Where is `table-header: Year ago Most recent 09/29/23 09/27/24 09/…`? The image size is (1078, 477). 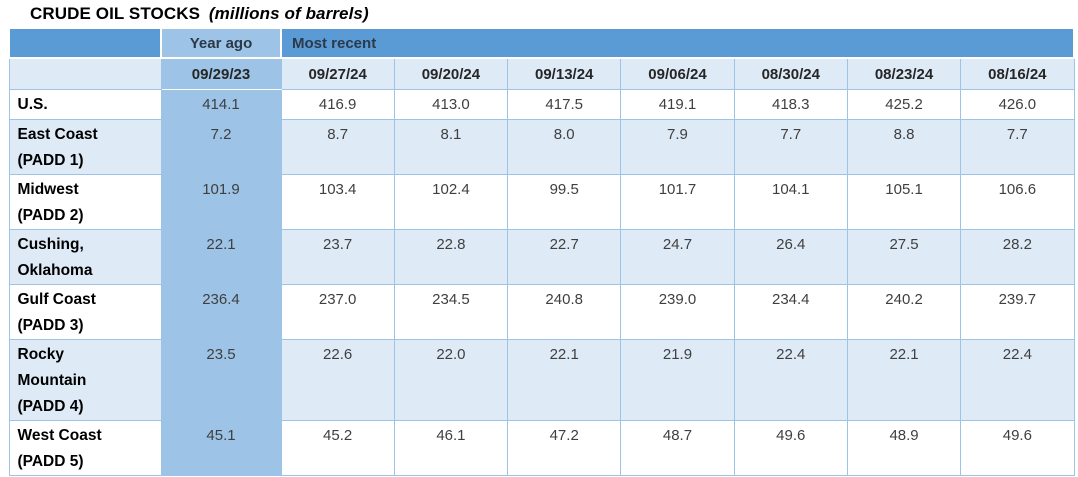
table-header: Year ago Most recent 09/29/23 09/27/24 09/… is located at coordinates (541, 58).